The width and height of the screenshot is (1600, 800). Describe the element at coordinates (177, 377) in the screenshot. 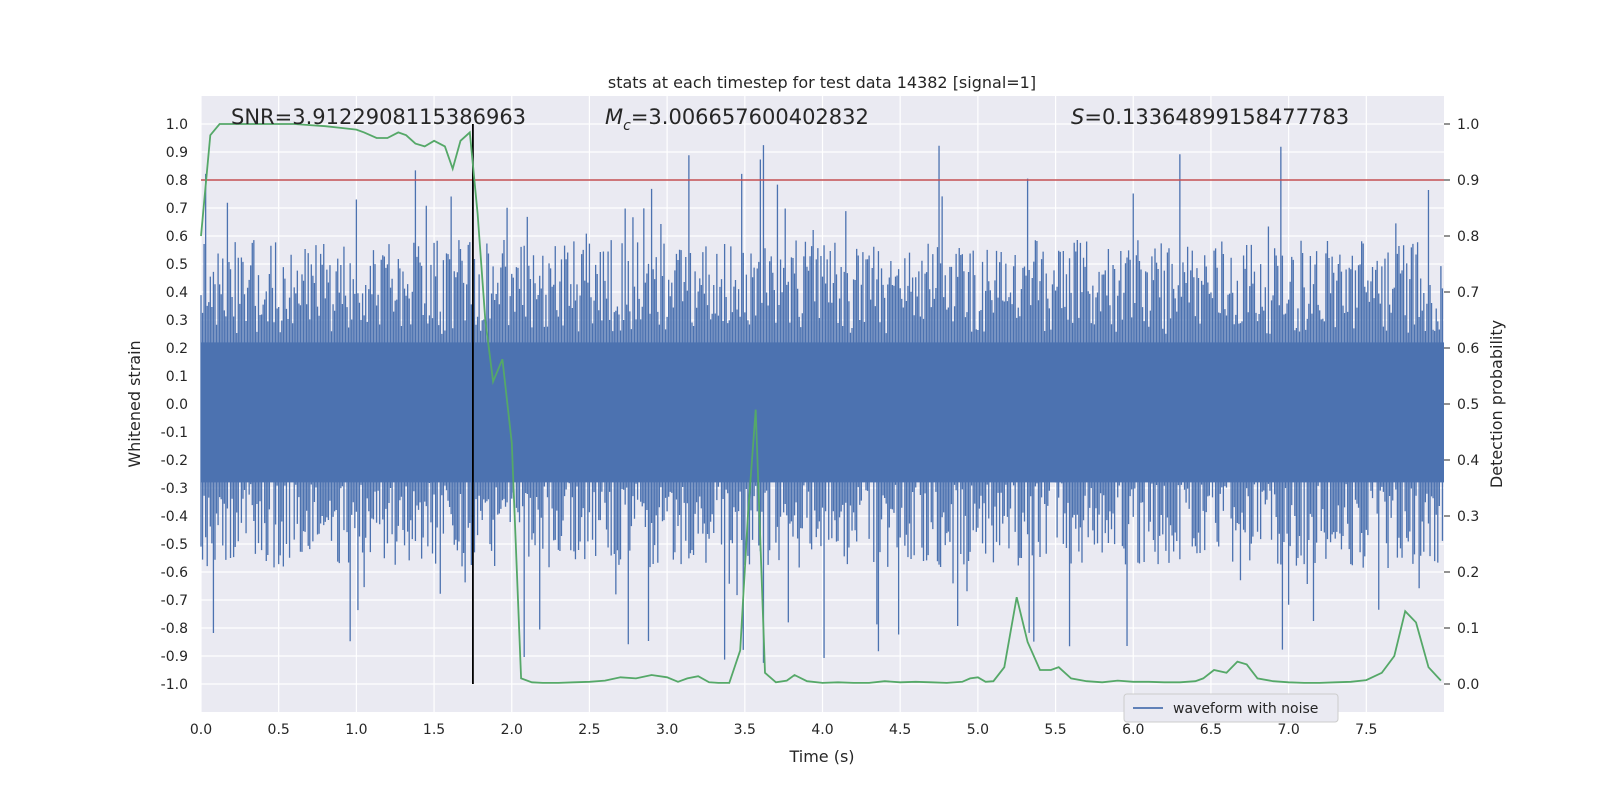

I see `y-tick-label: 0.1` at that location.